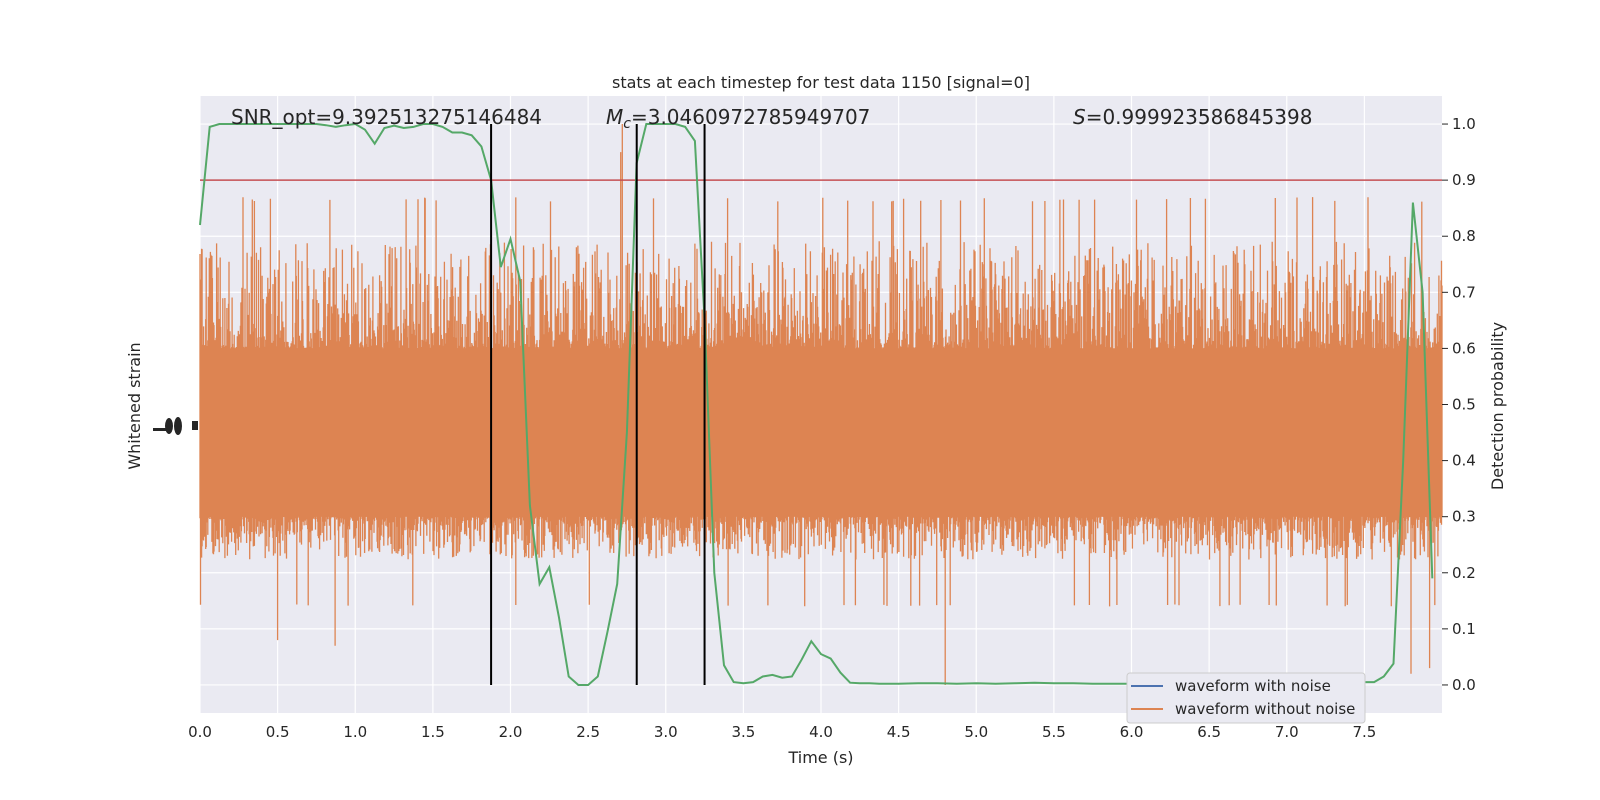  I want to click on x-tick-label: 7.5, so click(1364, 732).